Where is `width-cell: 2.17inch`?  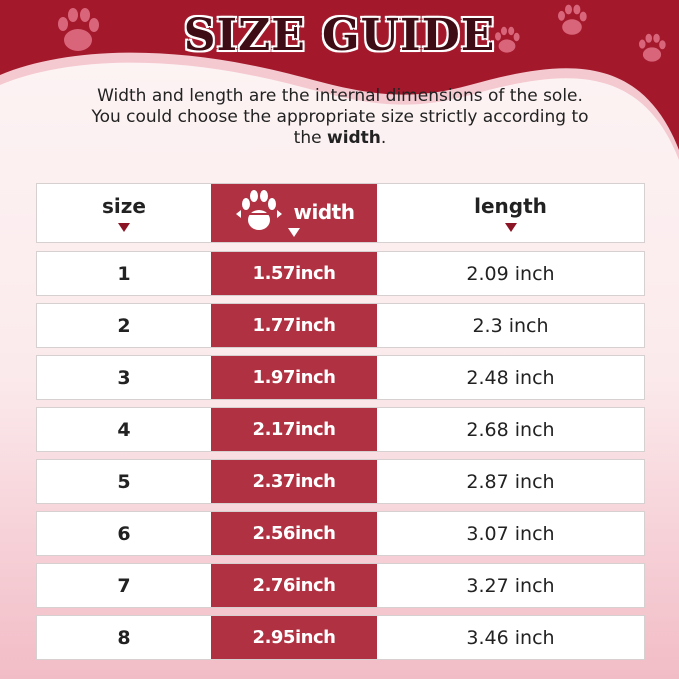
width-cell: 2.17inch is located at coordinates (294, 429).